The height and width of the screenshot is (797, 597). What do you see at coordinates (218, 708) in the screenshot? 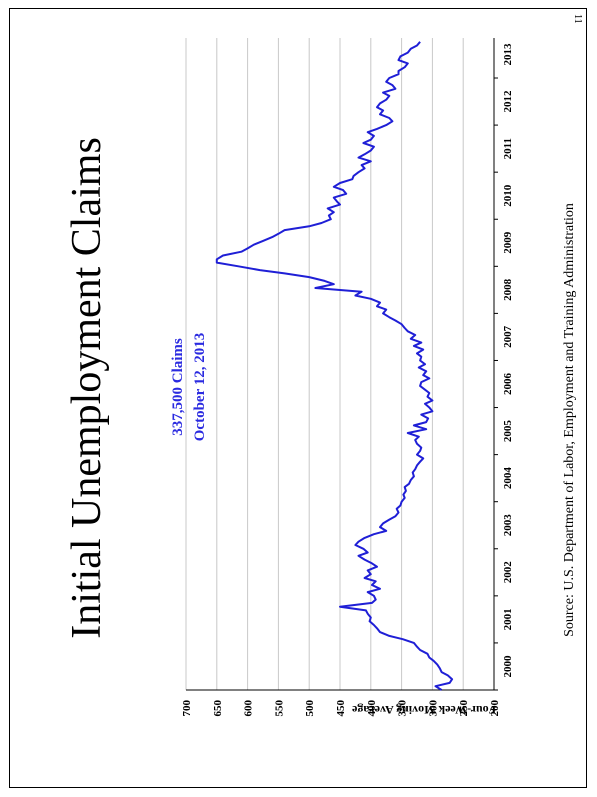
I see `y-tick-label: 650` at bounding box center [218, 708].